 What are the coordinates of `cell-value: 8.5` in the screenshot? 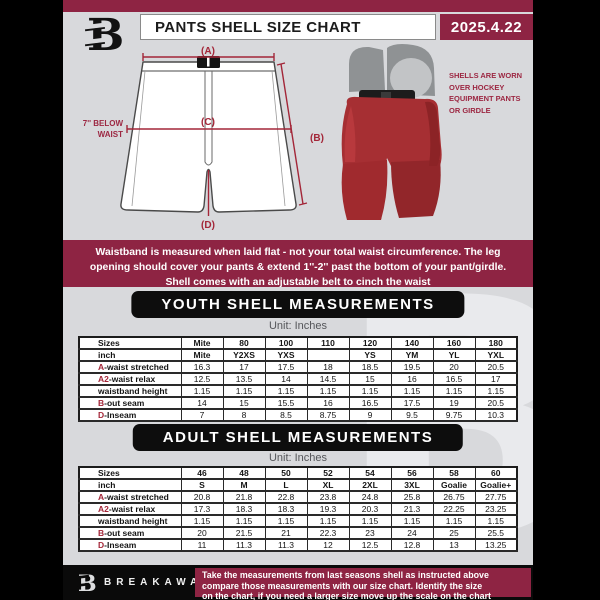 It's located at (286, 415).